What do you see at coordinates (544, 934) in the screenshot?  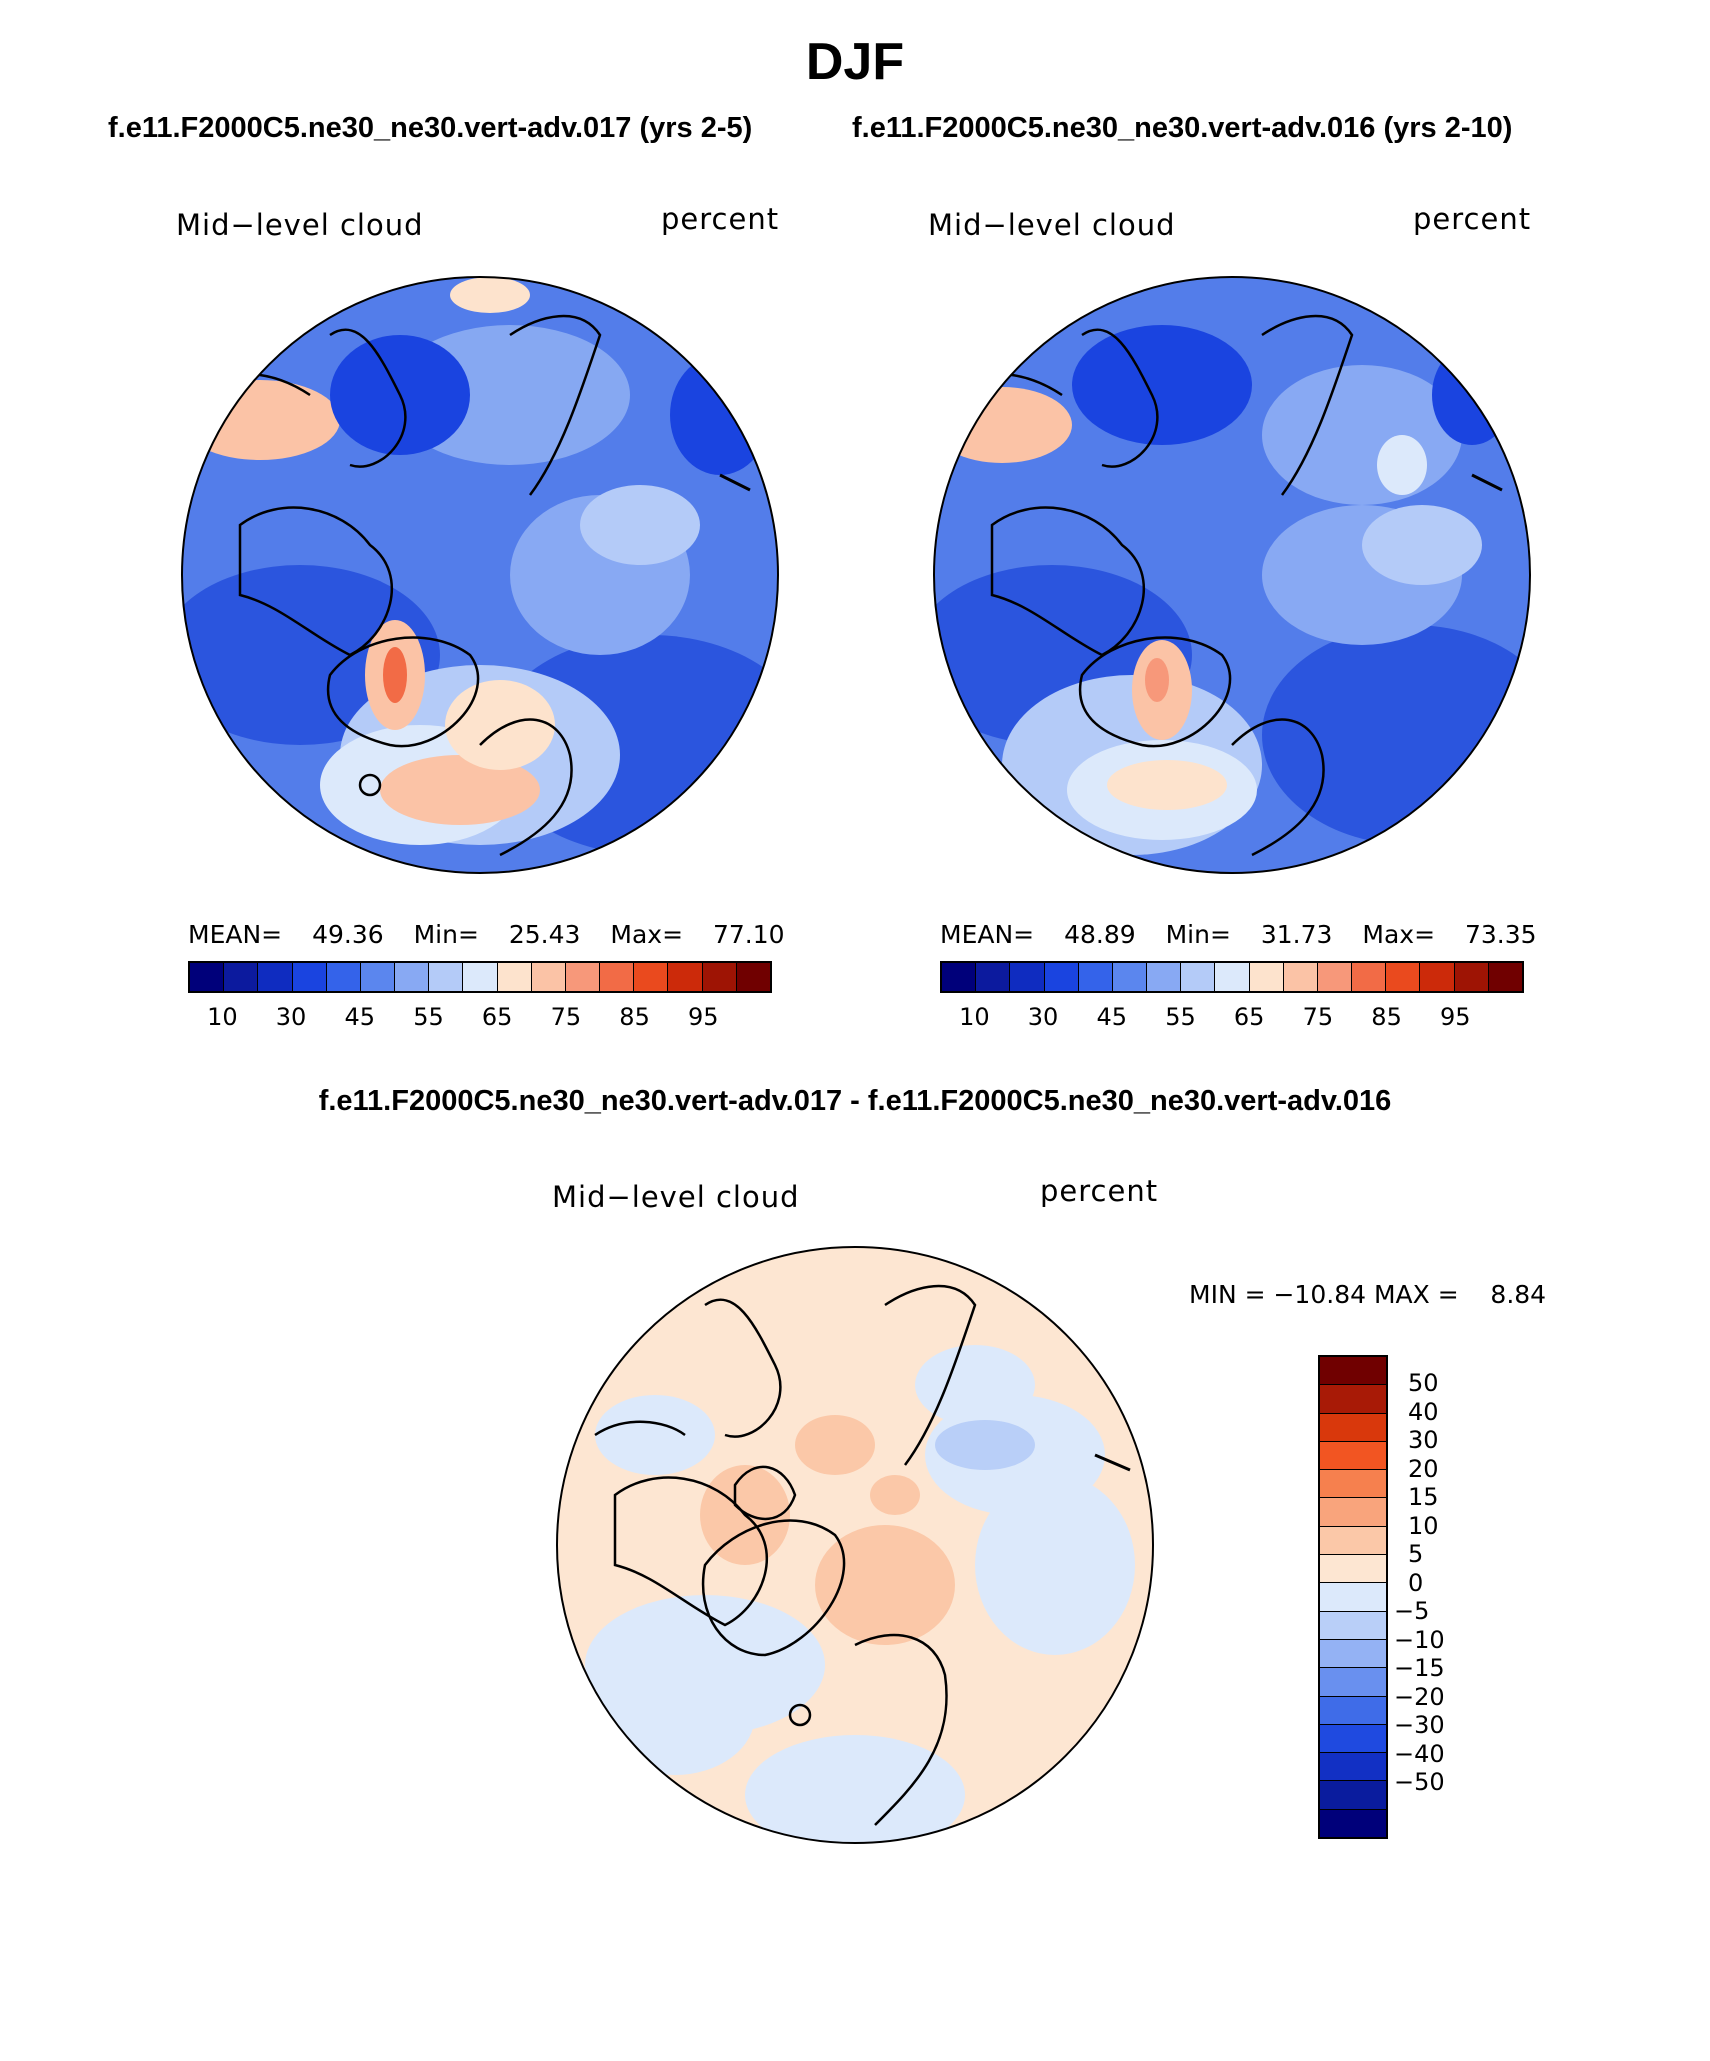 I see `panel1-min: 25.43` at bounding box center [544, 934].